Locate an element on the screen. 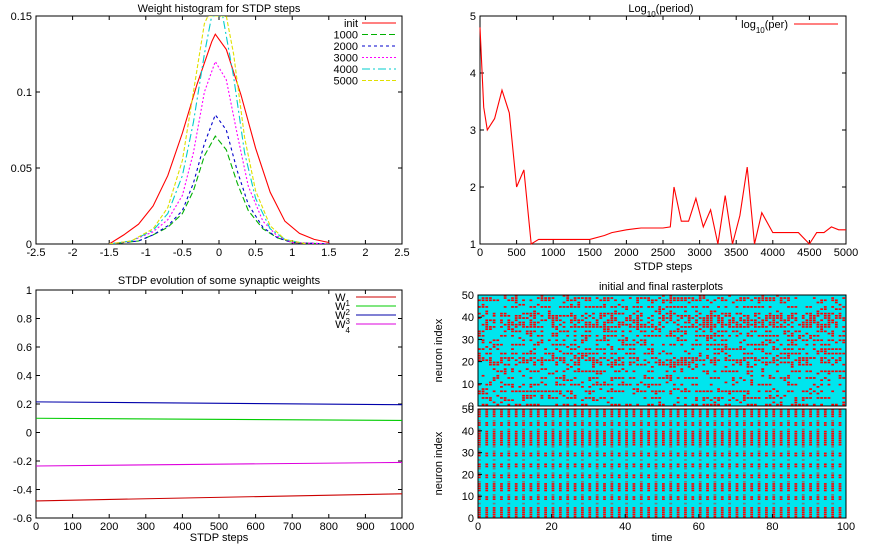 The height and width of the screenshot is (545, 872). series-line-w3 is located at coordinates (219, 403).